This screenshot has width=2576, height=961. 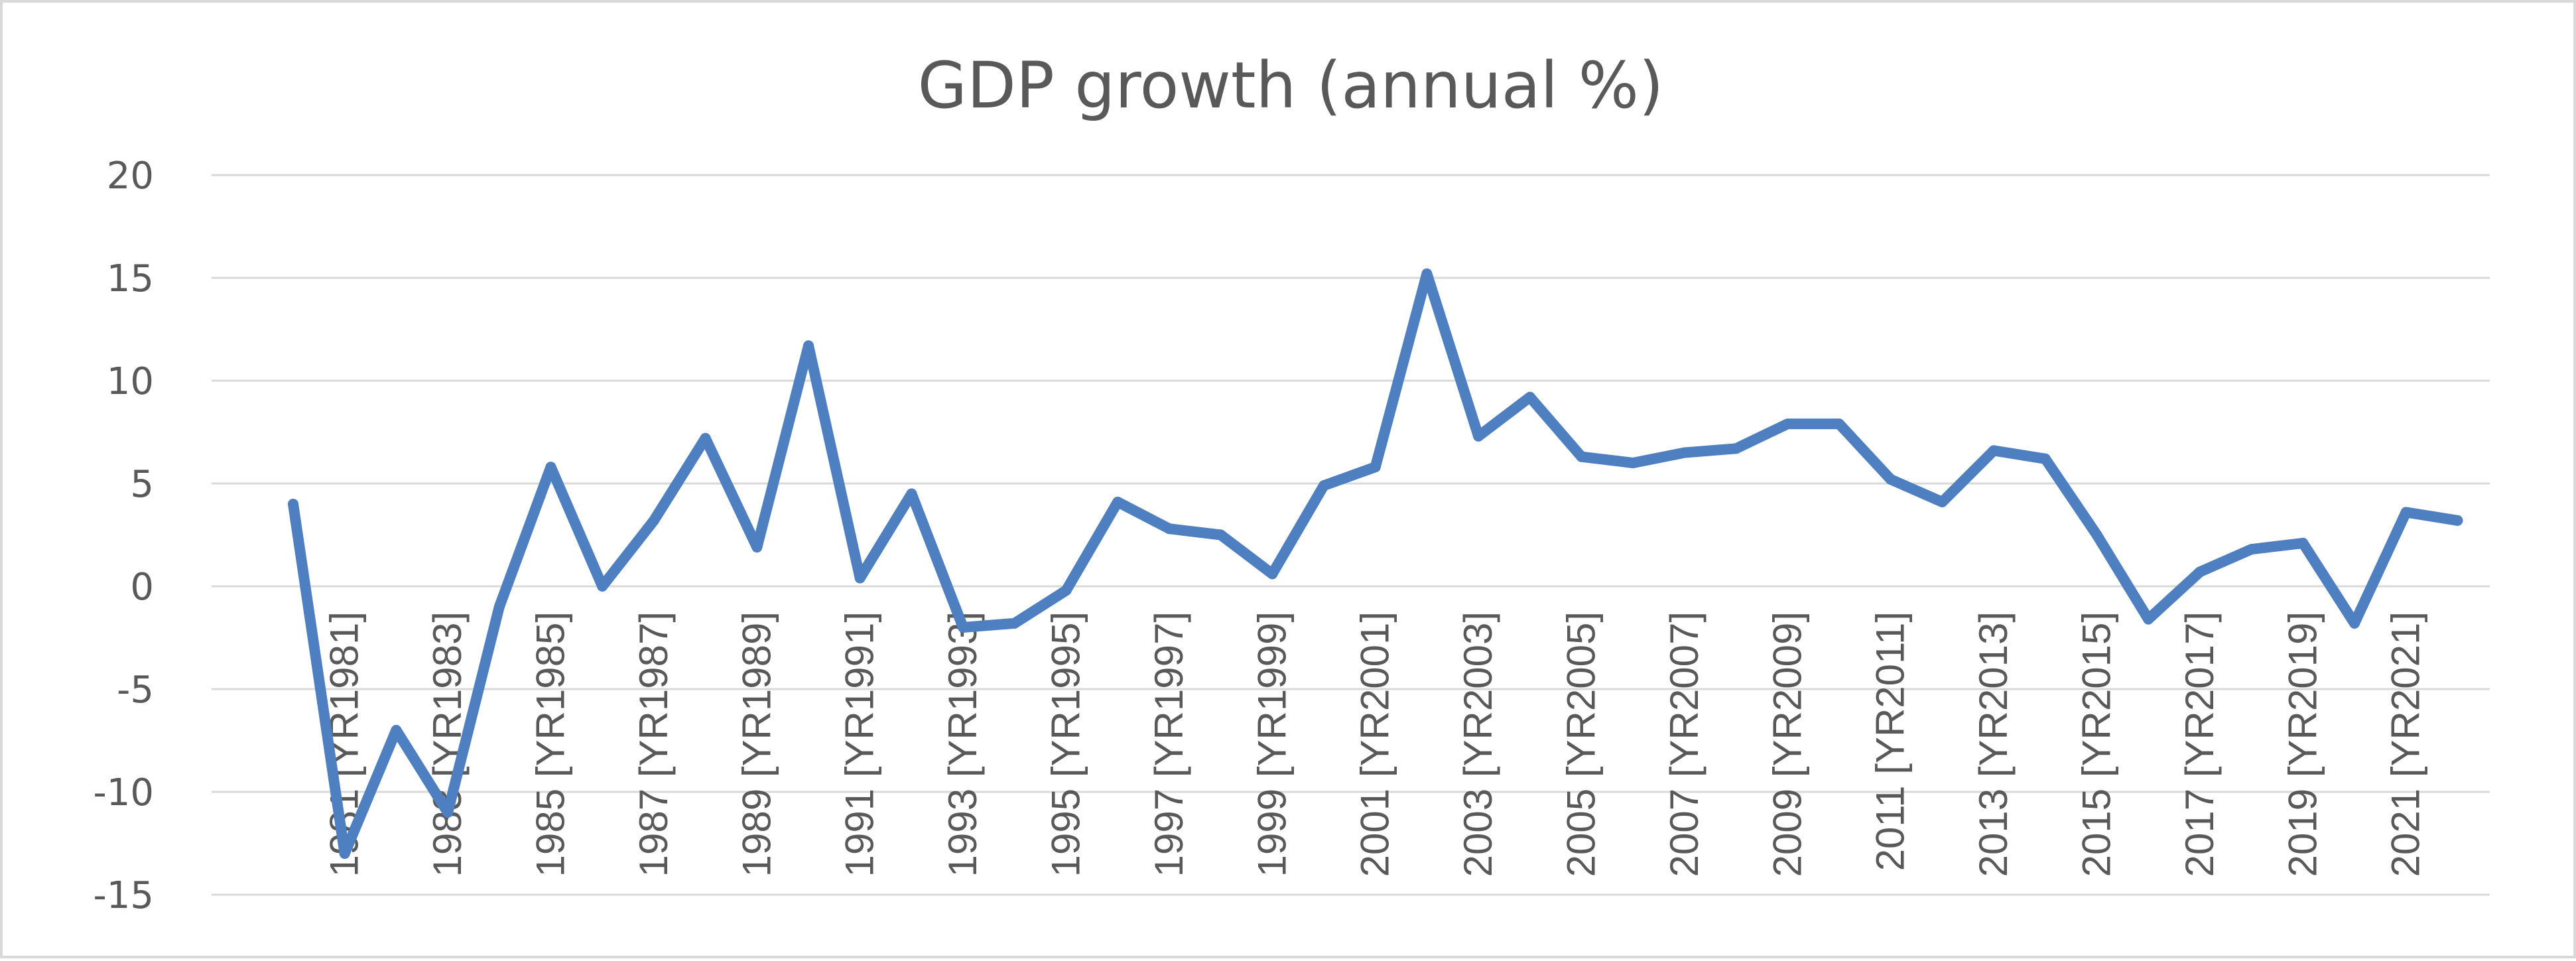 I want to click on x-tick-label: 2003 [YR2003], so click(x=1478, y=744).